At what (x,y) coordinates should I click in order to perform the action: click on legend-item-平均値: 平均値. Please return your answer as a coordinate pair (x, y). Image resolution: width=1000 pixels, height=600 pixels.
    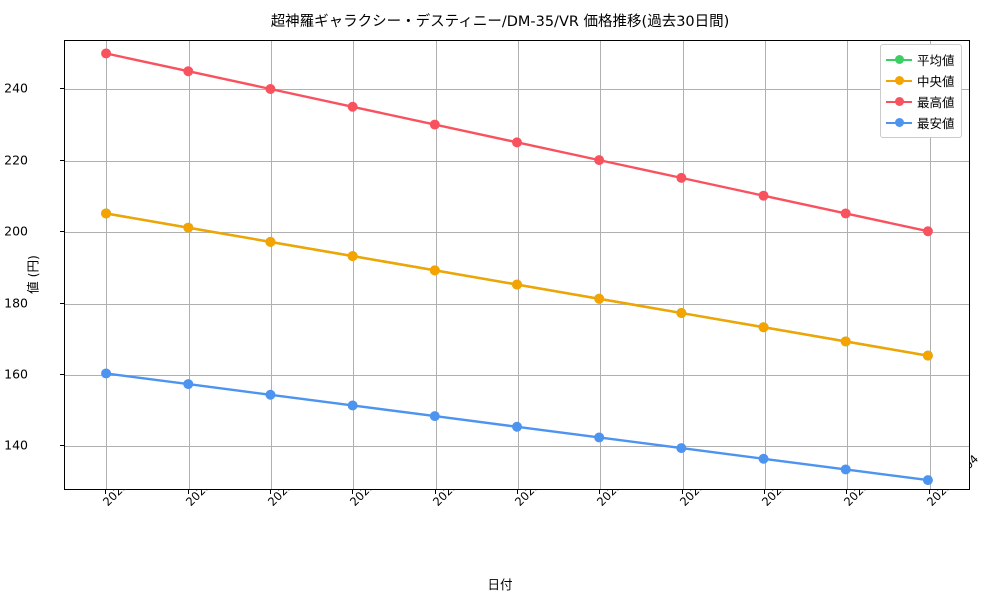
    Looking at the image, I should click on (920, 59).